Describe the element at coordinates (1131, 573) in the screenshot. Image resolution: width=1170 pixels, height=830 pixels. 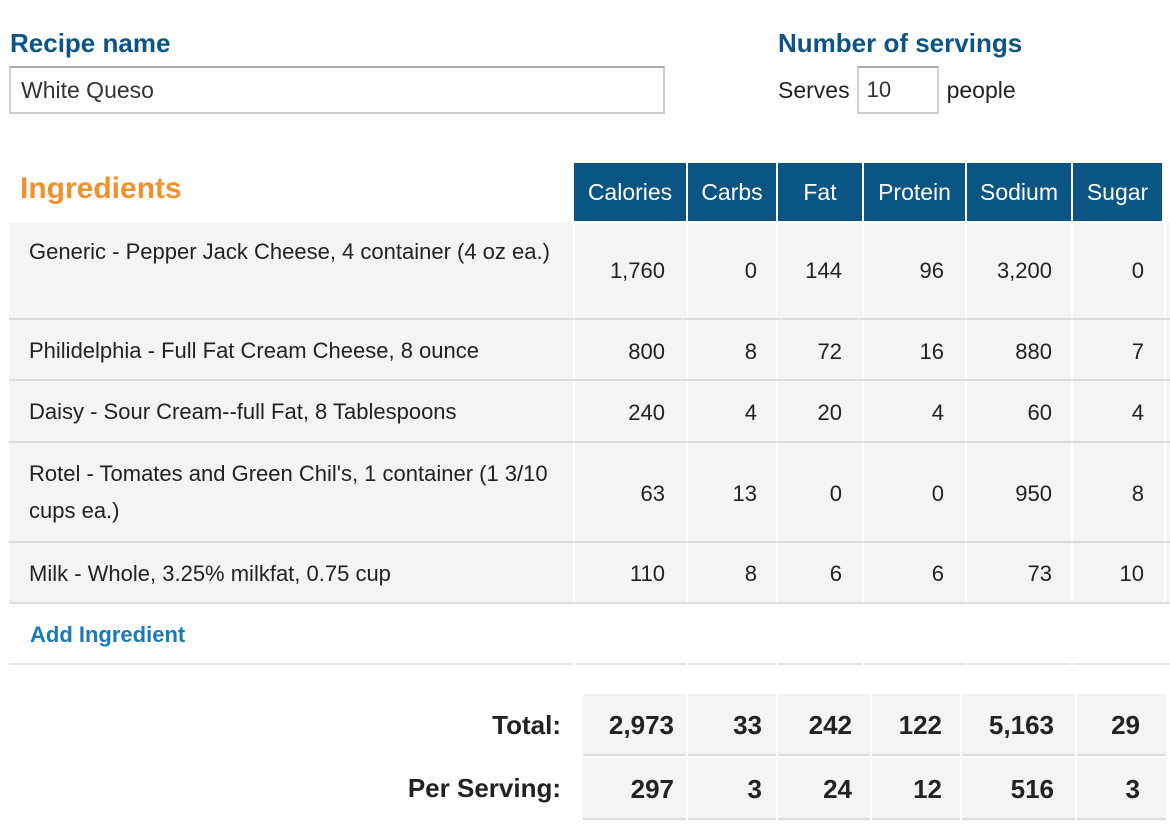
I see `value-sugar: 10` at that location.